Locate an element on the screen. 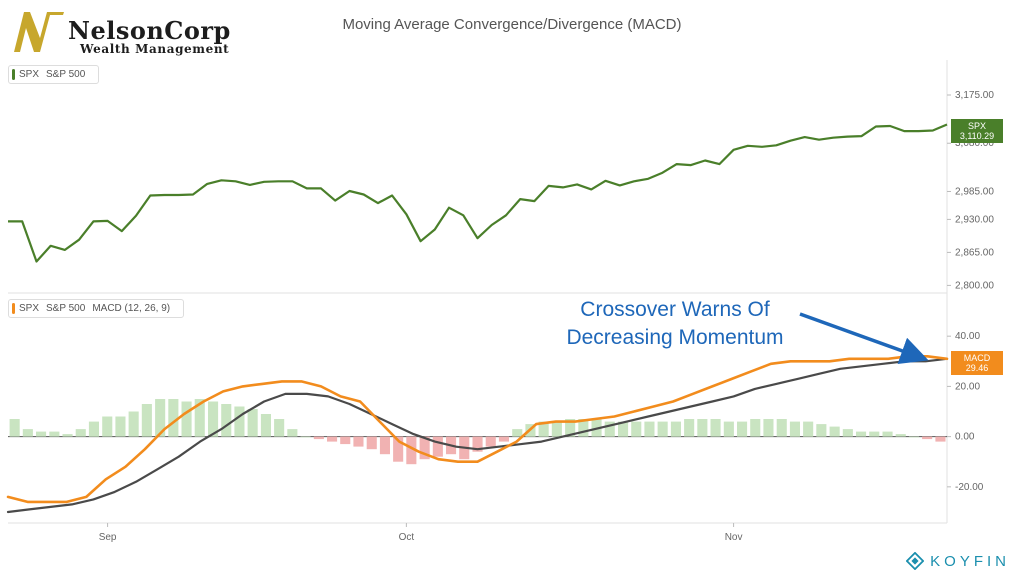  annotation-line1: Crossover Warns Of is located at coordinates (675, 309).